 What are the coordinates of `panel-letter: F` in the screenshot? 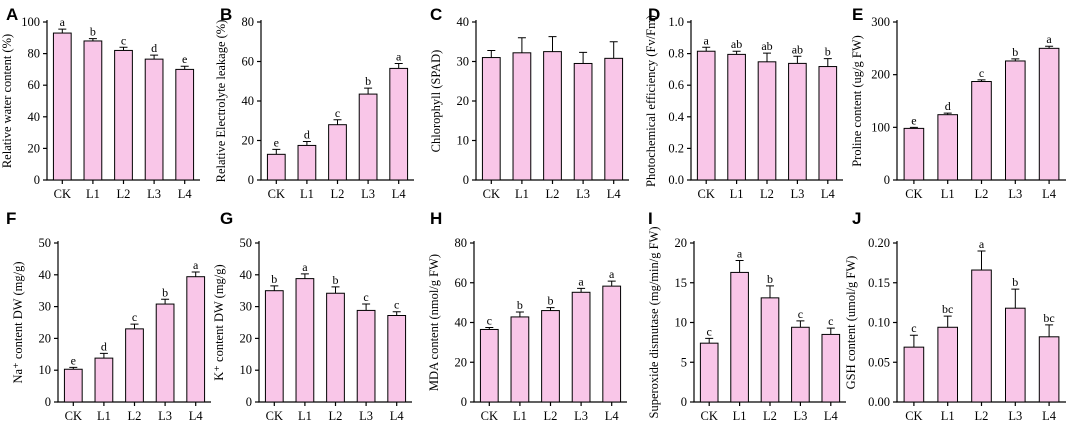 It's located at (11, 218).